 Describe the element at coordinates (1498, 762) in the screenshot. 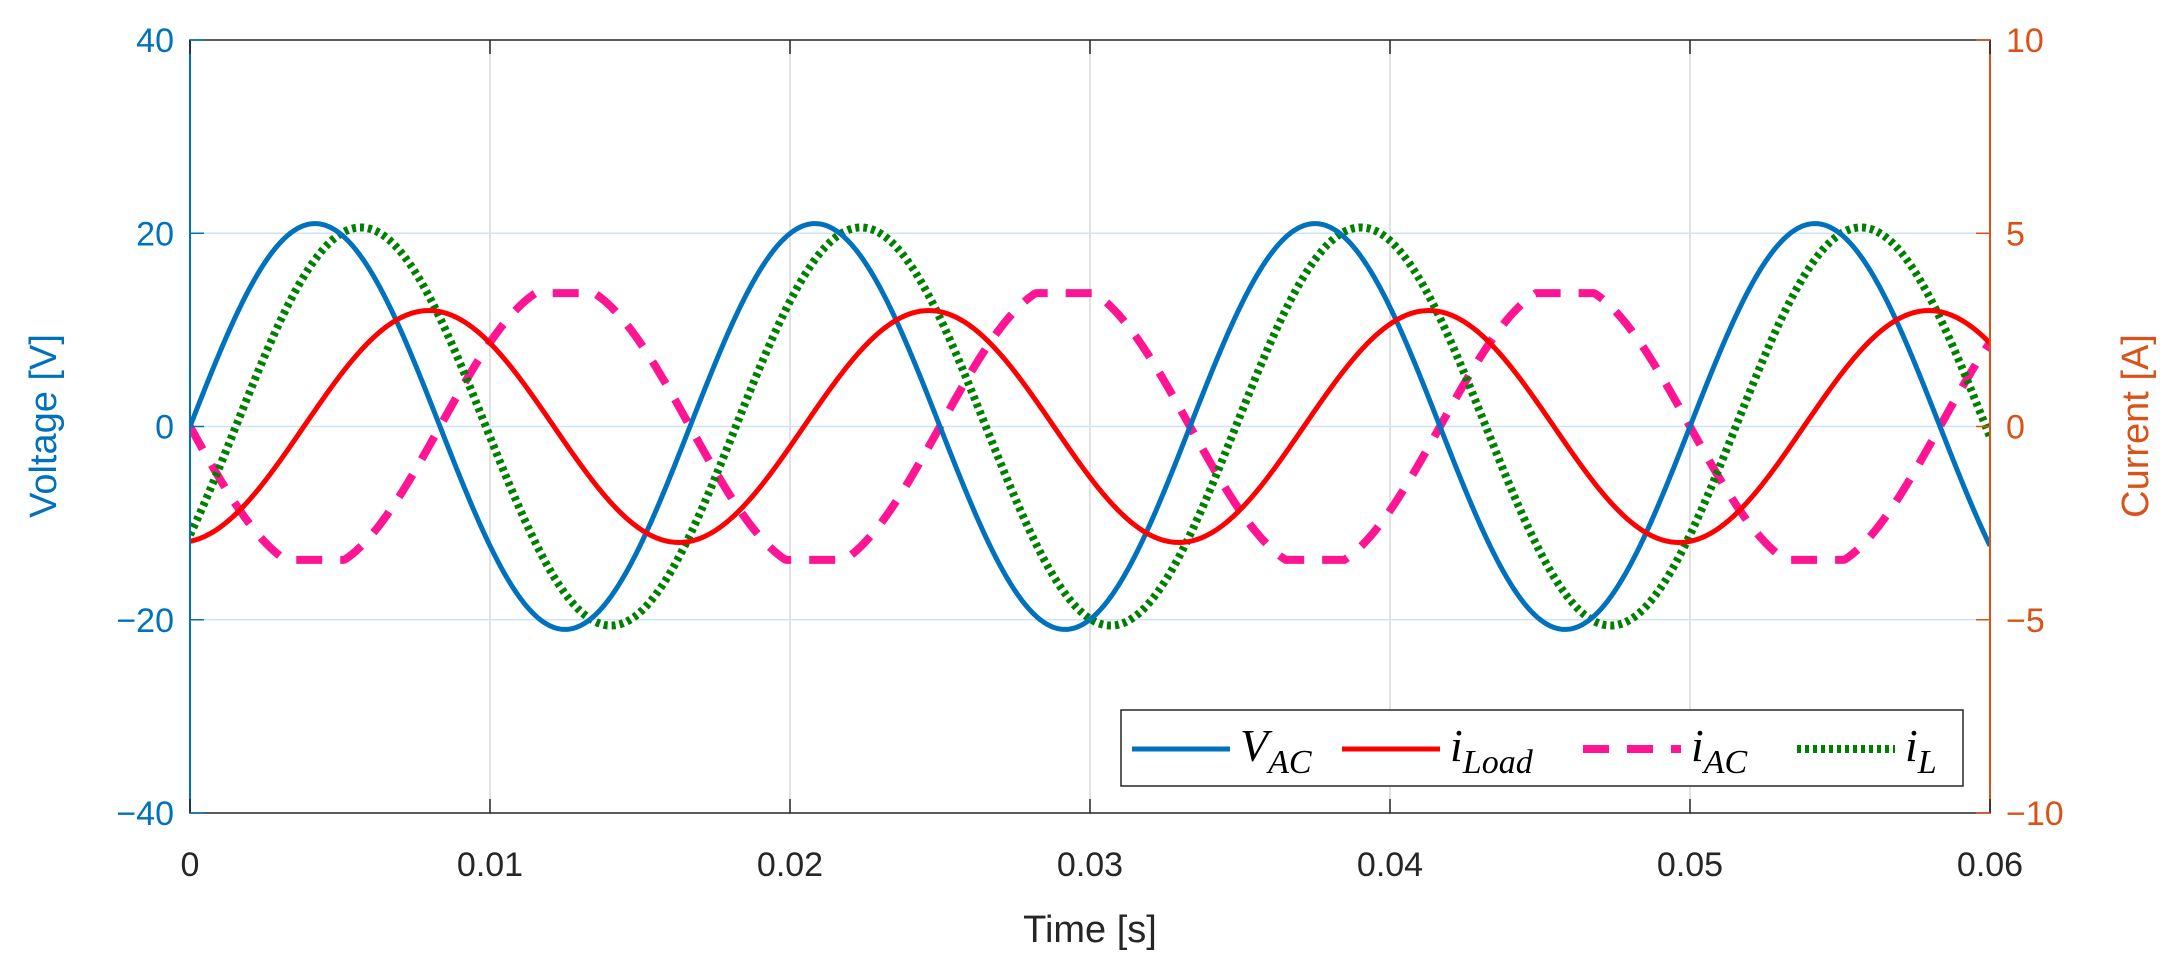

I see `legend-label-sub: Load` at that location.